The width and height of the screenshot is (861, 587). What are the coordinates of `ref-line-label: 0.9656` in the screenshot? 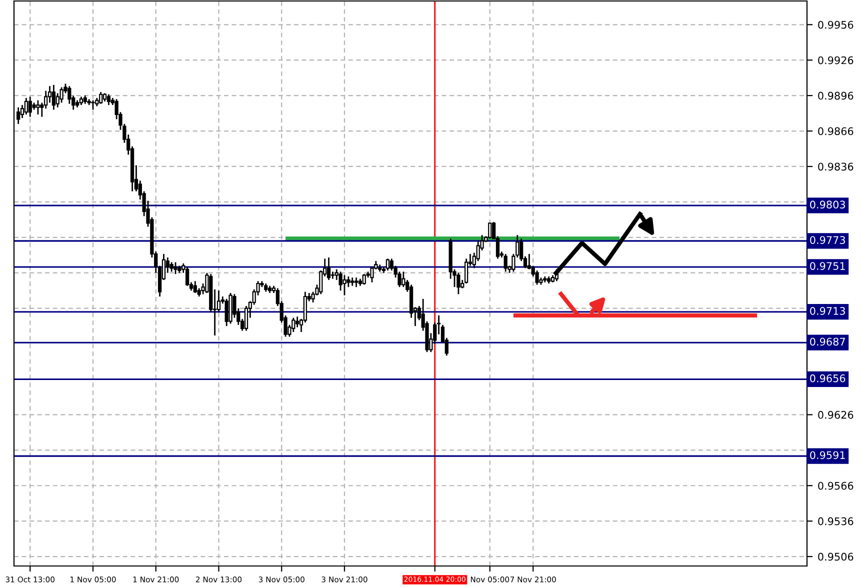 It's located at (828, 378).